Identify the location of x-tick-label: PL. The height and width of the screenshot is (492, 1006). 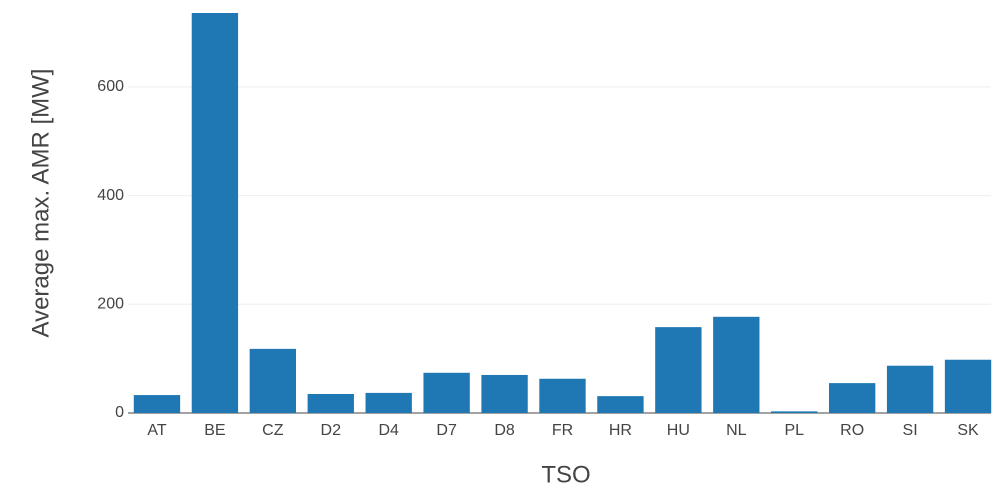
(794, 430).